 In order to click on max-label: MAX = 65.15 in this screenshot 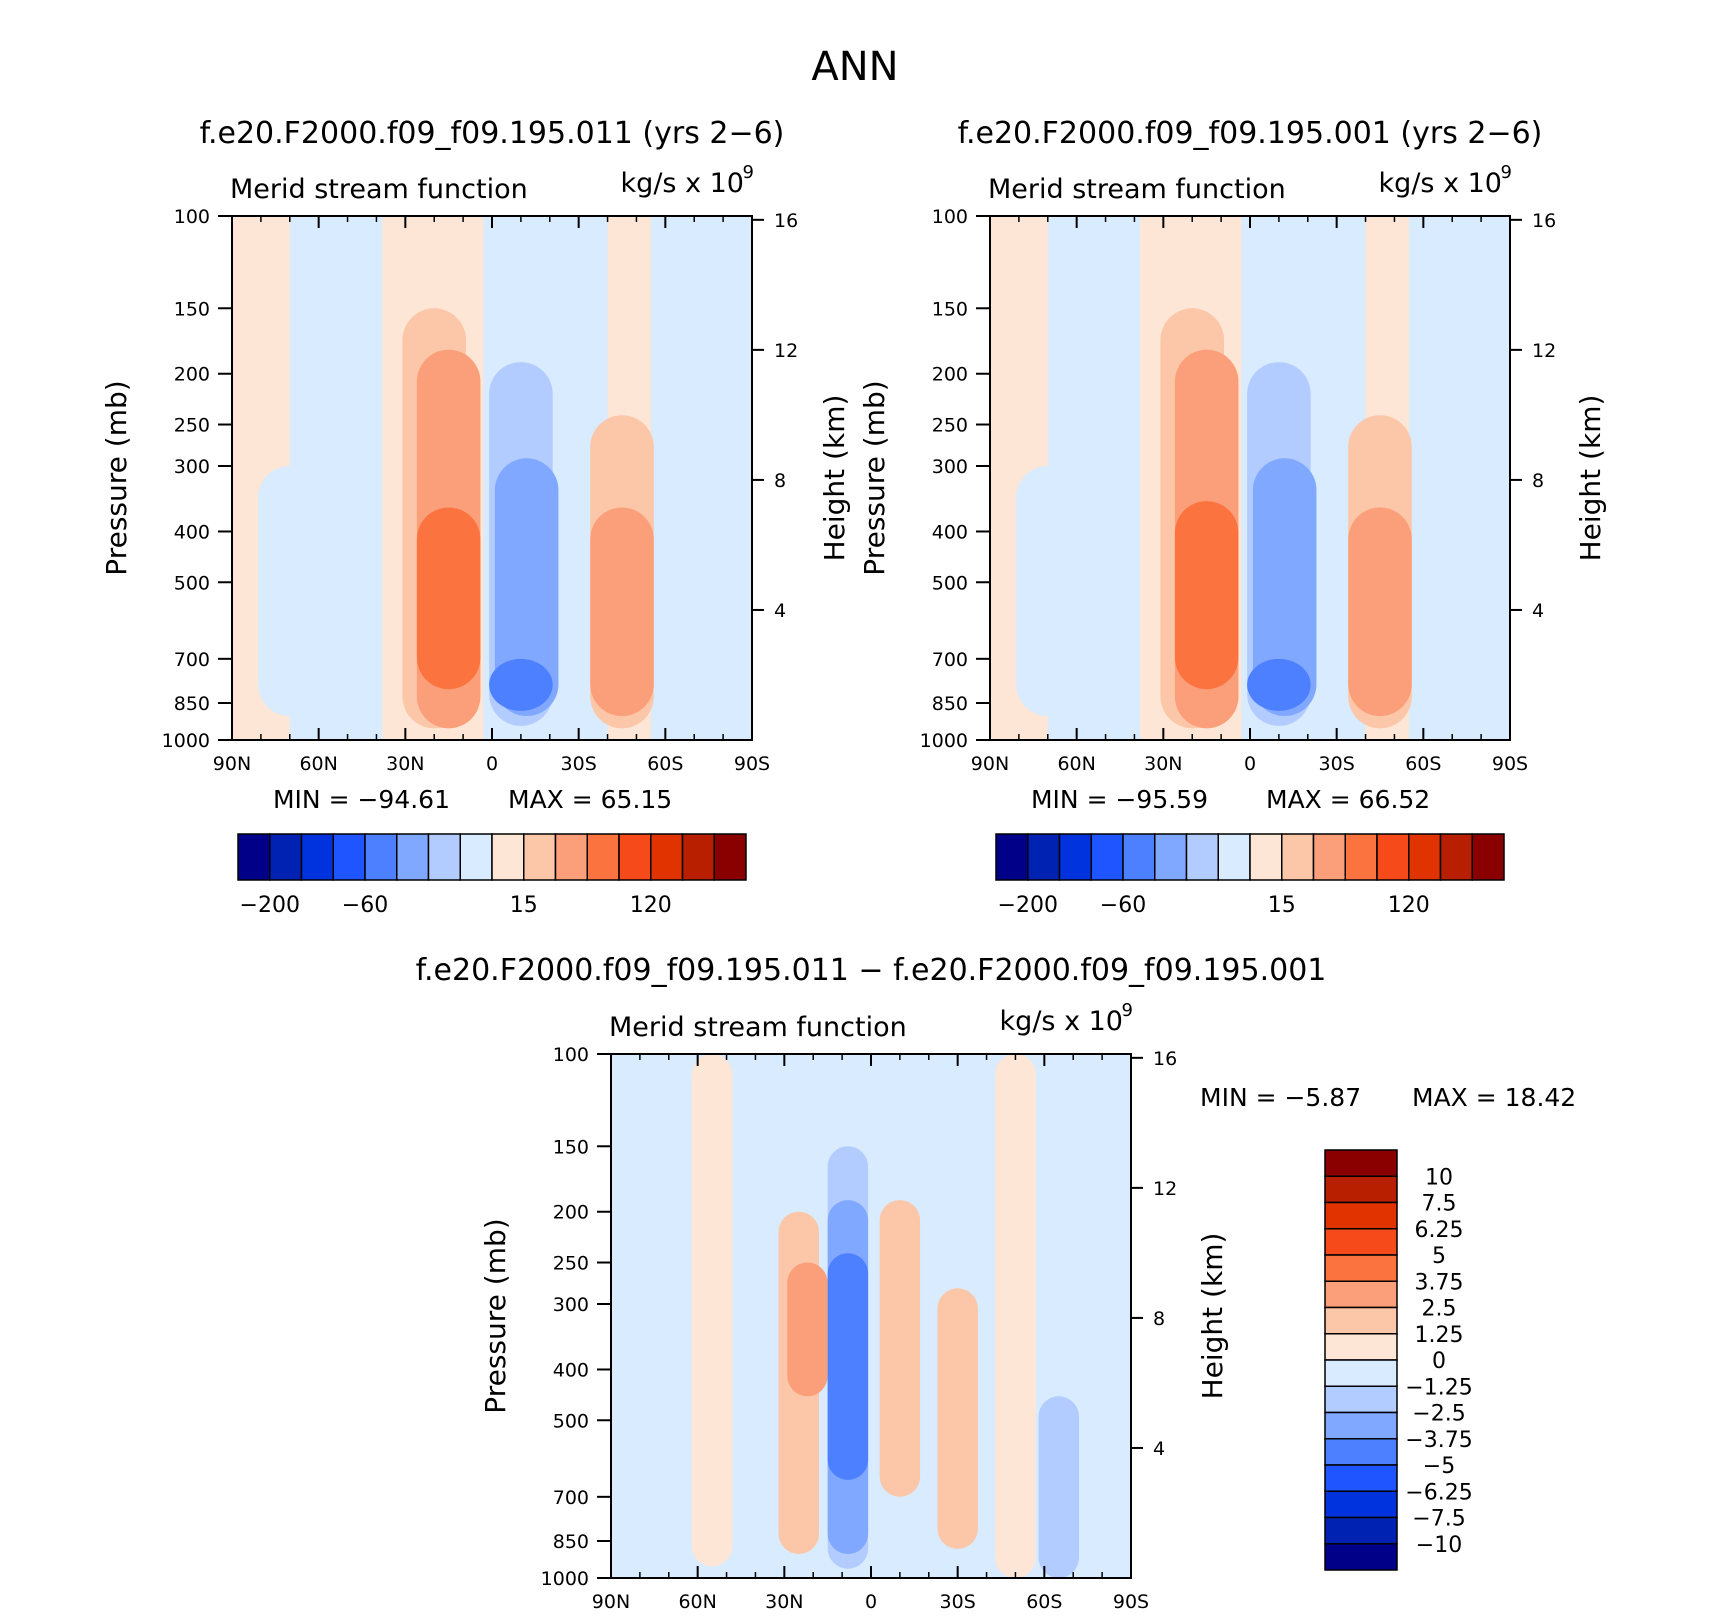, I will do `click(590, 799)`.